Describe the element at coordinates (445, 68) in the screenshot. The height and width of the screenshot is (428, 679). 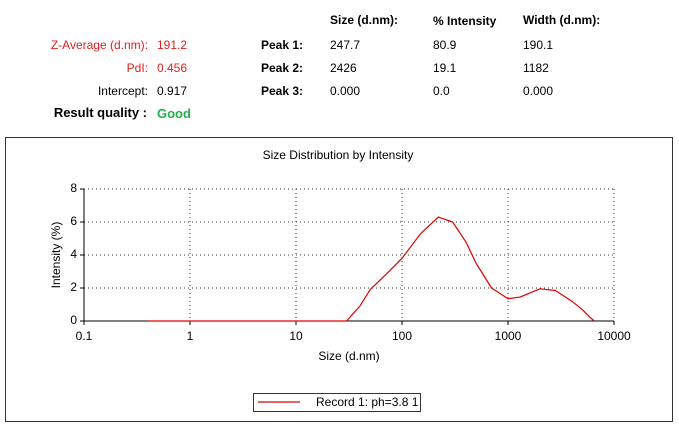
I see `peak-value: 19.1` at that location.